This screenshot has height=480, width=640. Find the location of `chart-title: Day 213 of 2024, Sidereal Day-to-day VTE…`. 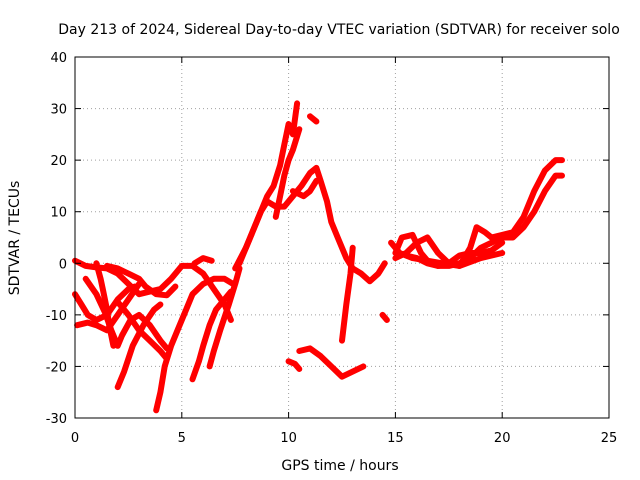

chart-title: Day 213 of 2024, Sidereal Day-to-day VTE… is located at coordinates (339, 30).